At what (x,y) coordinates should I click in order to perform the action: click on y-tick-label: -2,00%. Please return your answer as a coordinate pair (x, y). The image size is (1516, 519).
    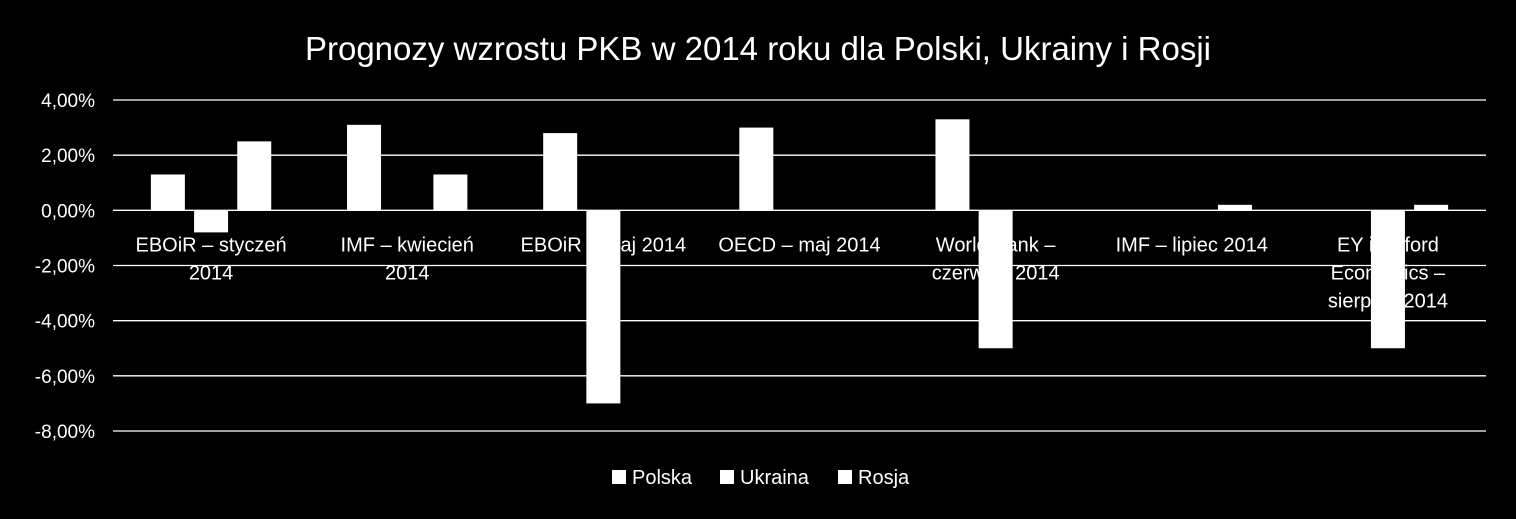
    Looking at the image, I should click on (65, 267).